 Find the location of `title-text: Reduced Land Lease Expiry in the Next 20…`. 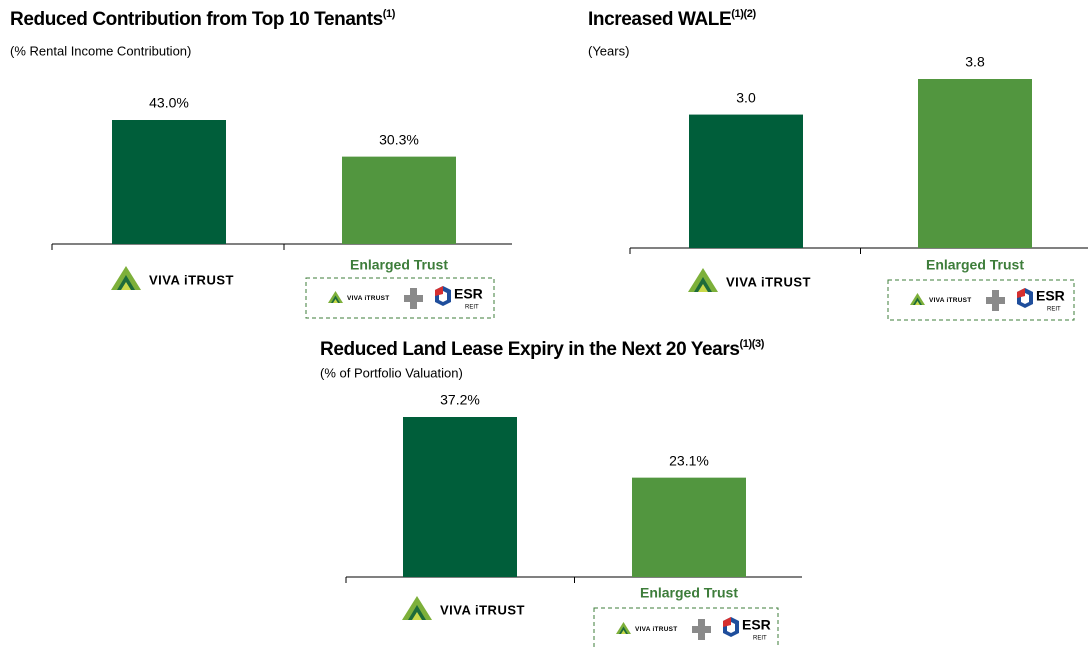

title-text: Reduced Land Lease Expiry in the Next 20… is located at coordinates (530, 349).